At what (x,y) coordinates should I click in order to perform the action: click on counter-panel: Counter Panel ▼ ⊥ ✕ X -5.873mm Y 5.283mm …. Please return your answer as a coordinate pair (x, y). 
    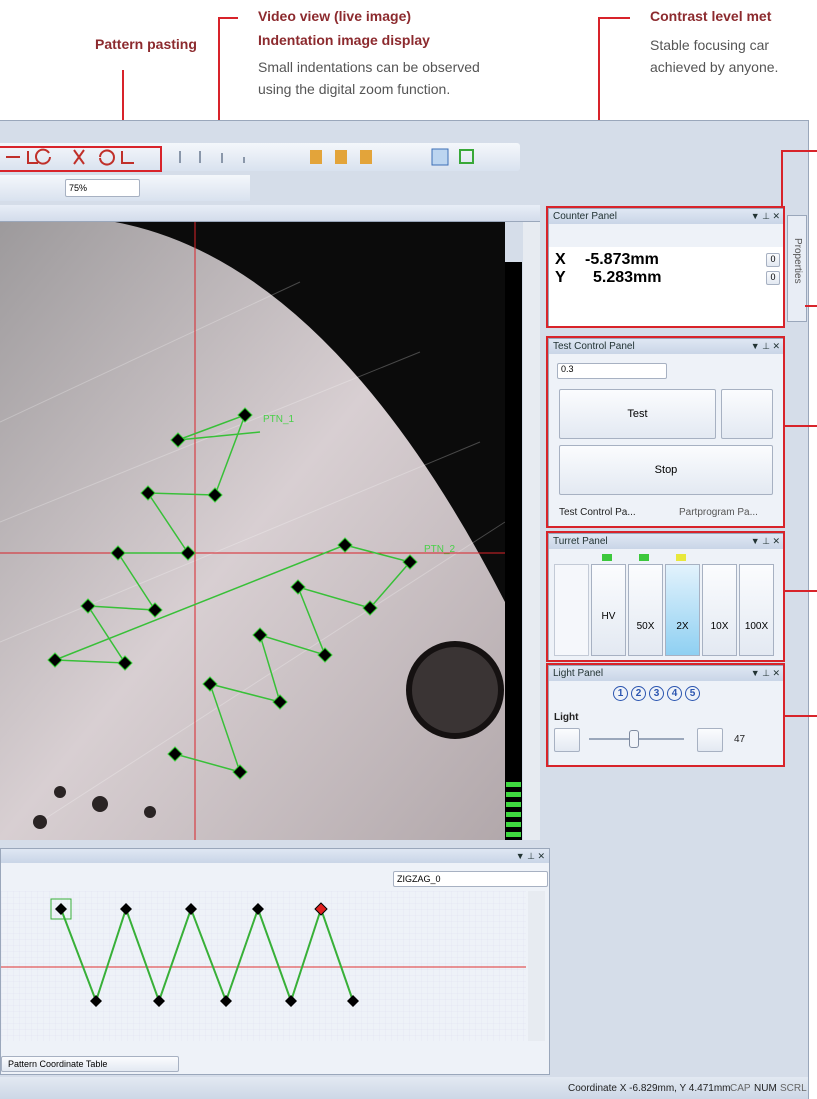
    Looking at the image, I should click on (666, 268).